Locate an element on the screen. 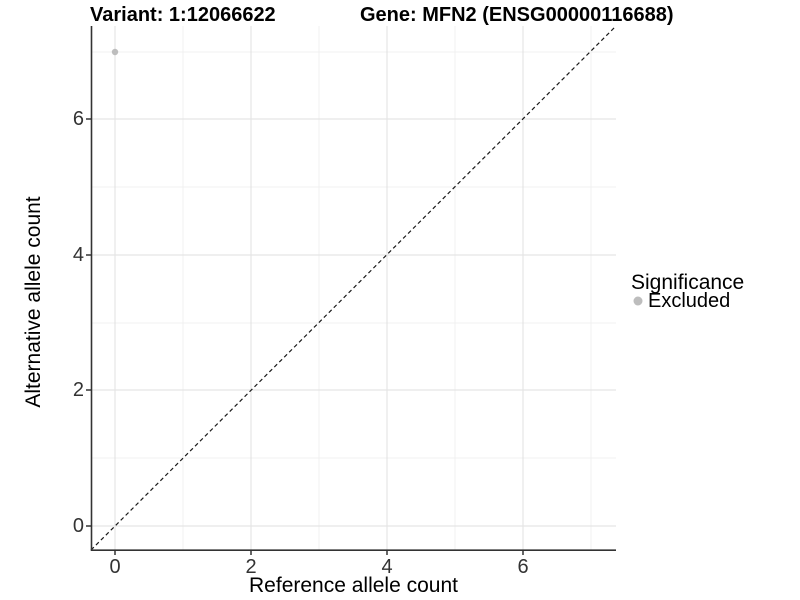  legend-item-label-excluded: Excluded is located at coordinates (689, 301).